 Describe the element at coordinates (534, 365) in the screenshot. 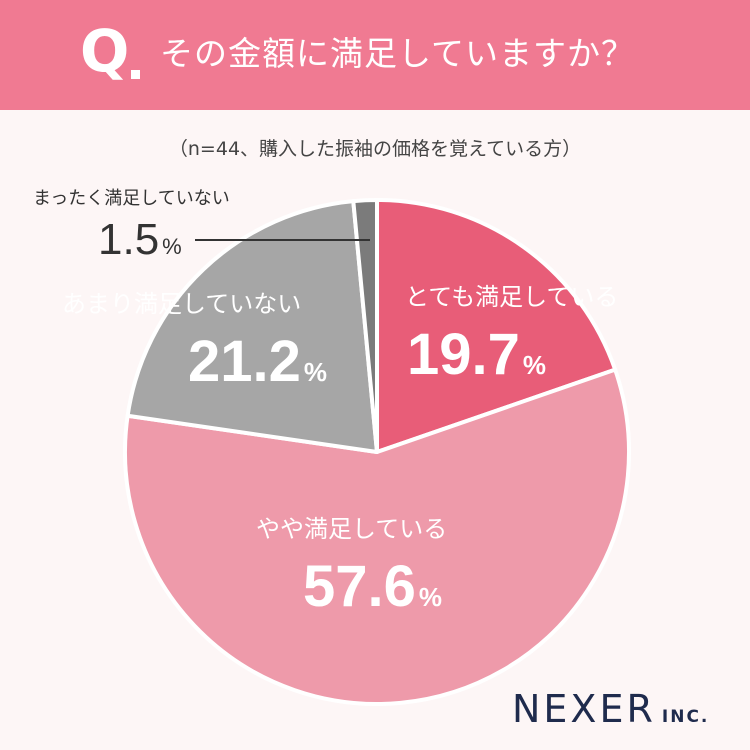

I see `unit-very-satisfied: %` at that location.